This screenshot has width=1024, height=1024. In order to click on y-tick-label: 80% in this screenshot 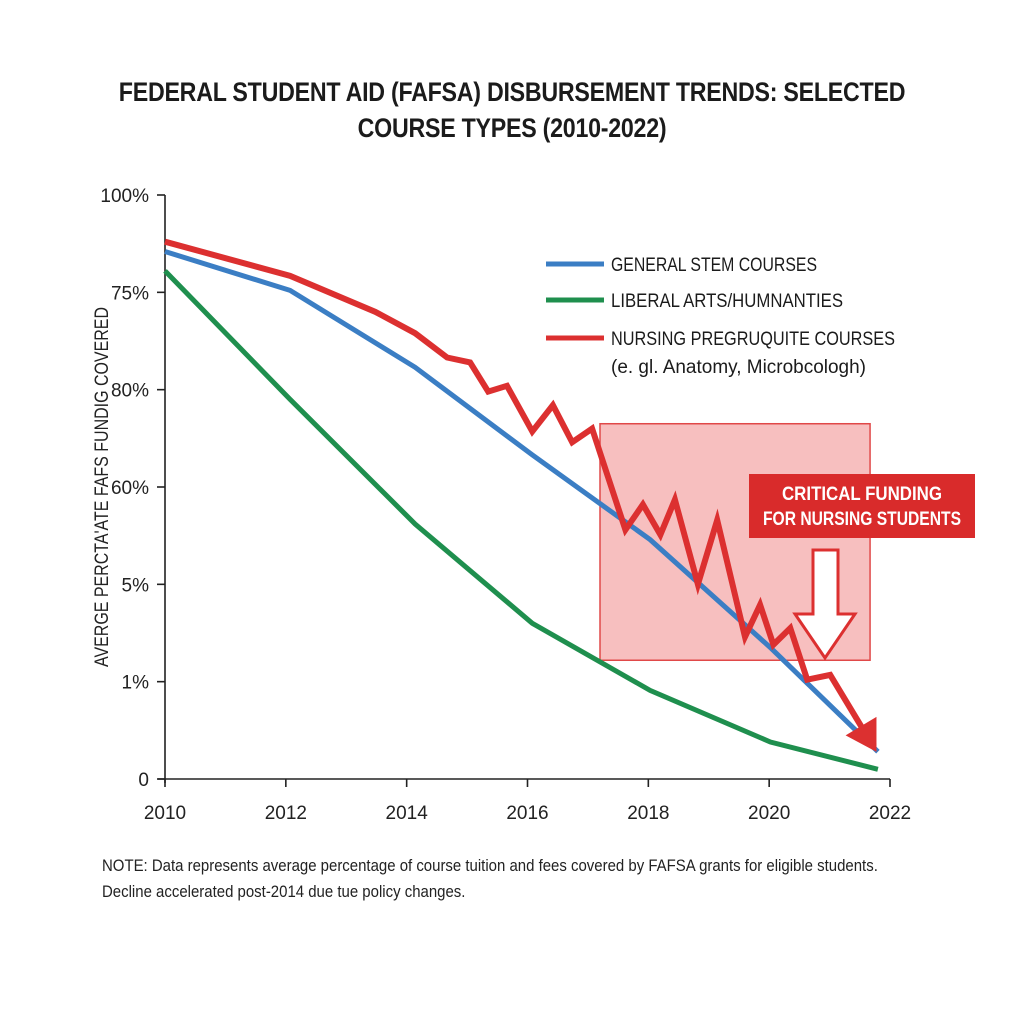, I will do `click(130, 391)`.